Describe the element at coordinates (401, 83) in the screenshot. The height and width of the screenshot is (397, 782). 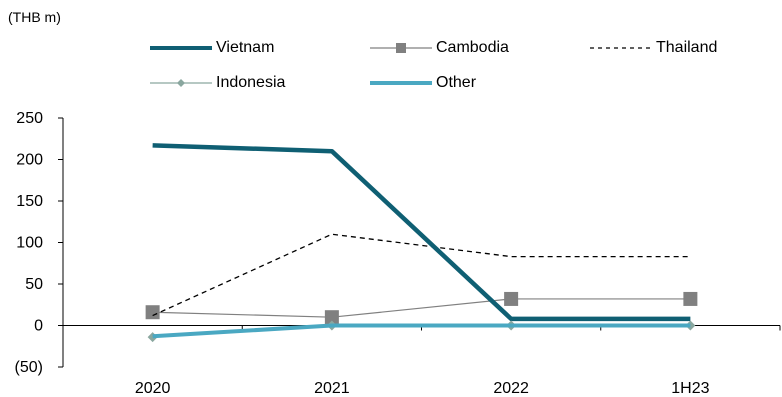
I see `legend-swatch-other` at that location.